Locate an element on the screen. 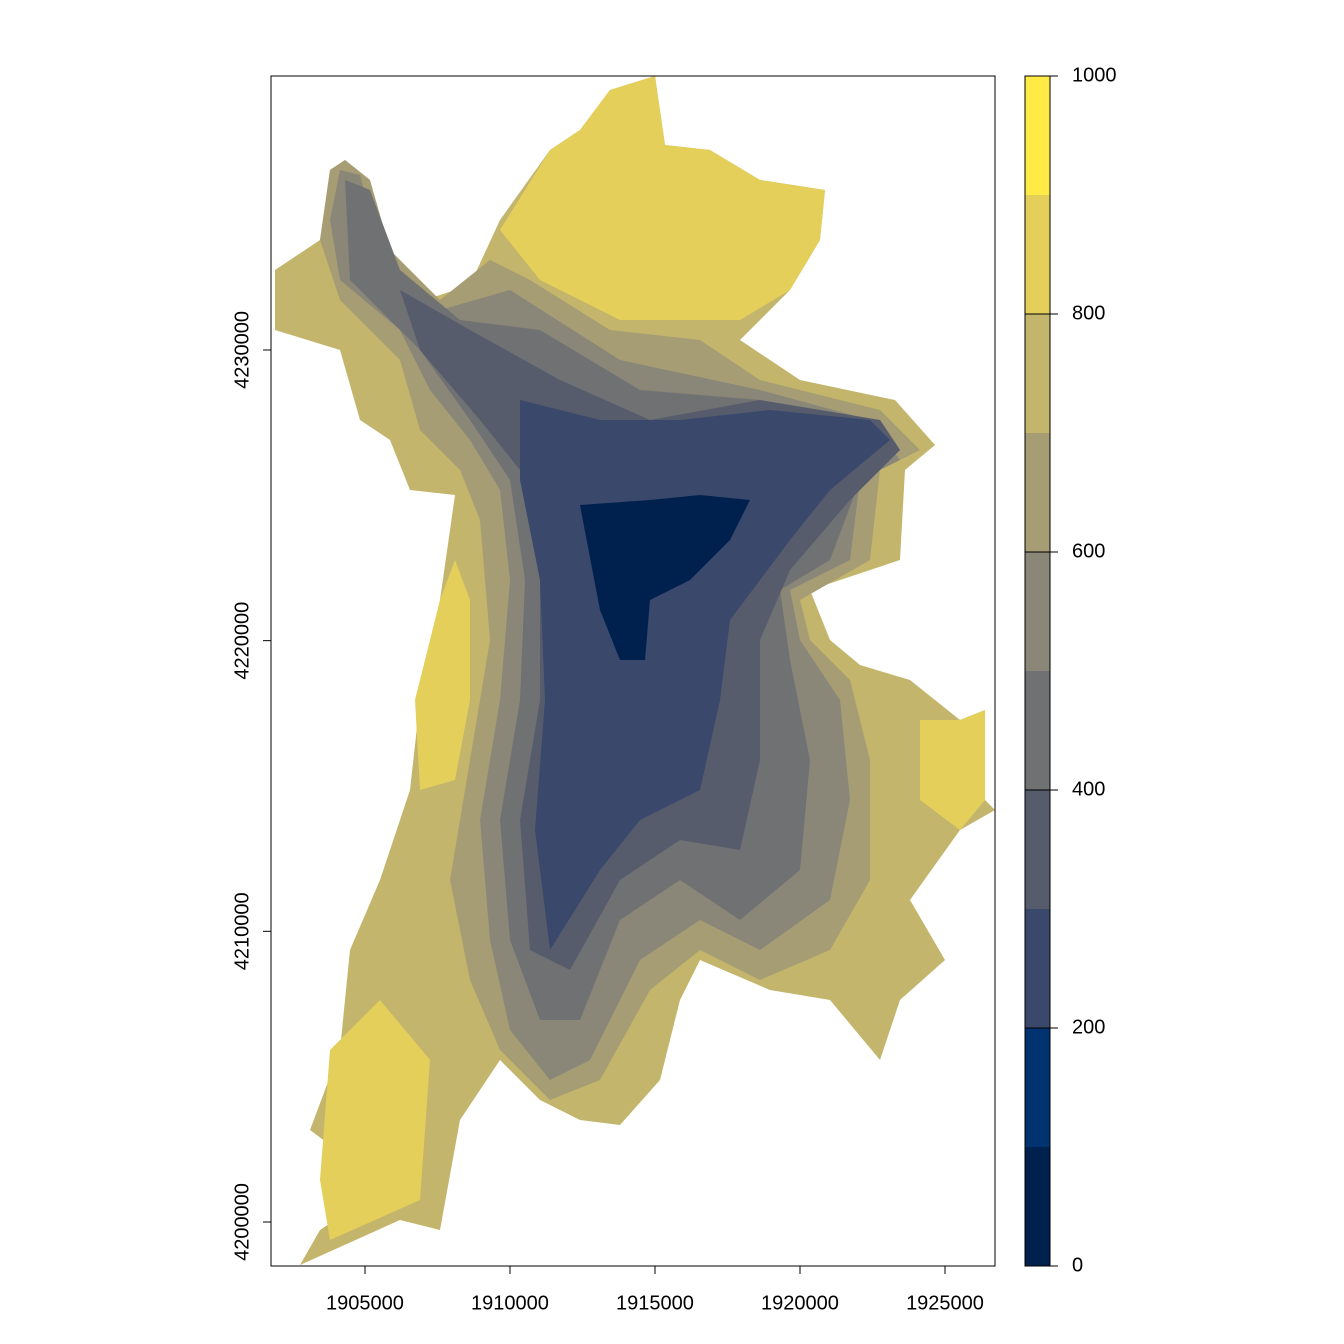 This screenshot has height=1344, width=1344. x-tick-label: 1915000 is located at coordinates (655, 1303).